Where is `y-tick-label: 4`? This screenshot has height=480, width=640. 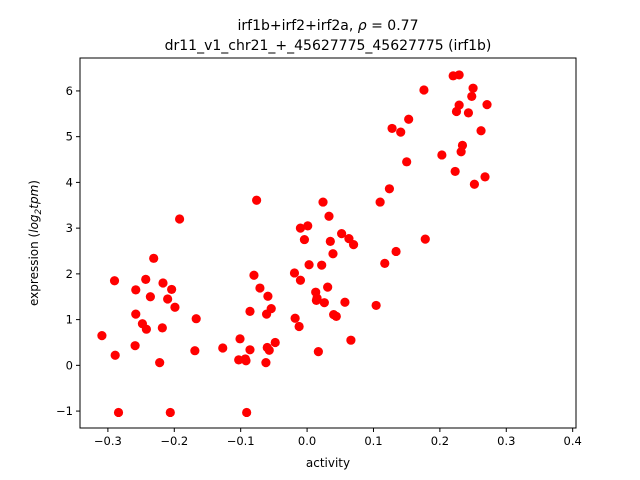 y-tick-label: 4 is located at coordinates (69, 182).